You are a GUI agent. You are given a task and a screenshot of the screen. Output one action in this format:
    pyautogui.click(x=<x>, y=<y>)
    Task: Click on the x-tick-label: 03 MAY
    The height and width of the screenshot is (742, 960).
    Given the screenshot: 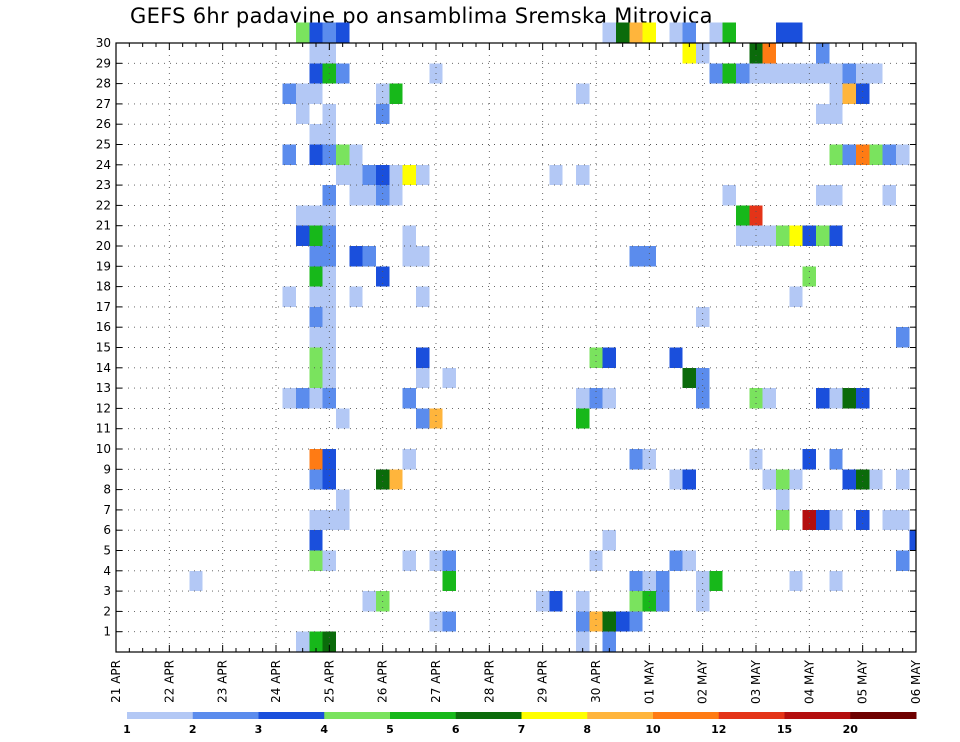 What is the action you would take?
    pyautogui.click(x=756, y=681)
    